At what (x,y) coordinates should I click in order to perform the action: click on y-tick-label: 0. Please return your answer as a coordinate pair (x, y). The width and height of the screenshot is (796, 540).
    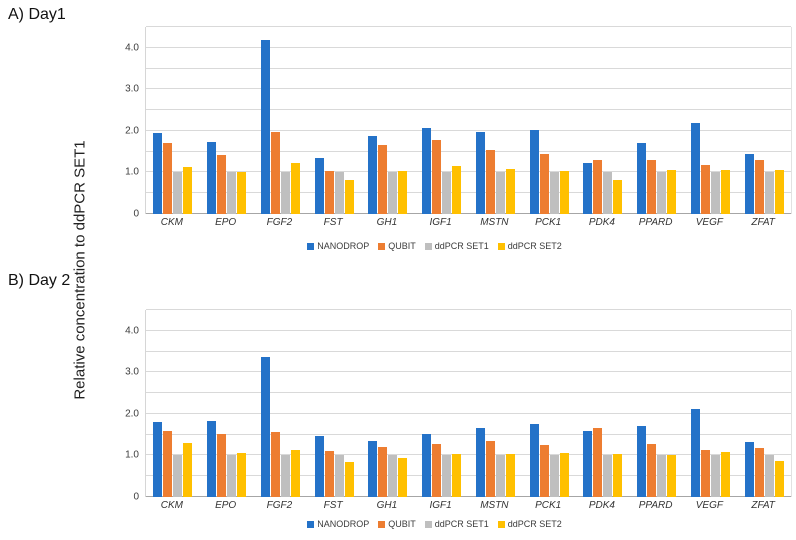
    Looking at the image, I should click on (136, 214).